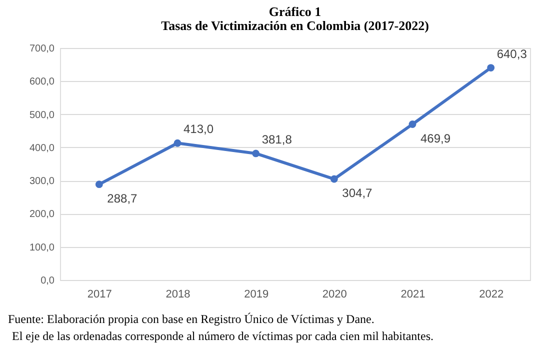  What do you see at coordinates (295, 11) in the screenshot?
I see `chart-title: Gráfico 1` at bounding box center [295, 11].